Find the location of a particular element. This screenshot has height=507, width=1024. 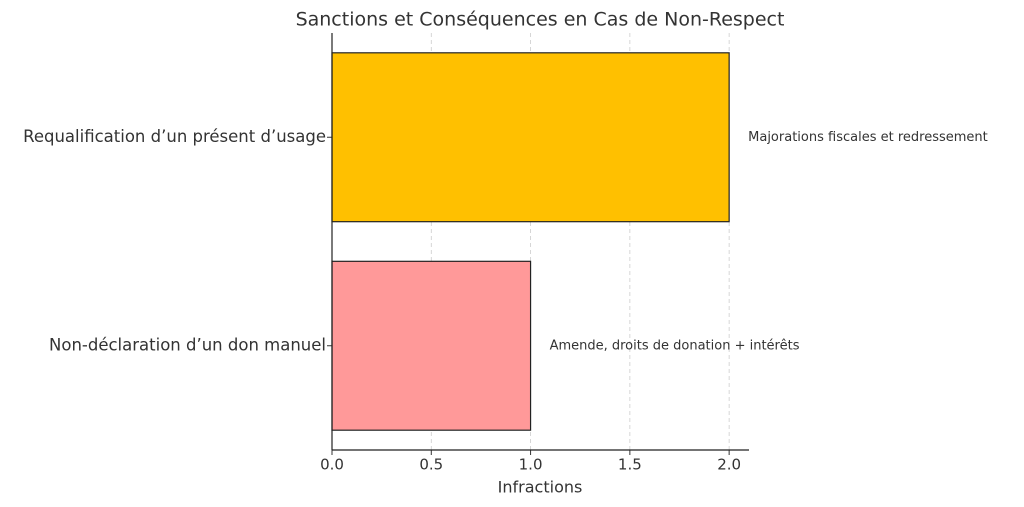

x-axis-label: Infractions is located at coordinates (540, 487).